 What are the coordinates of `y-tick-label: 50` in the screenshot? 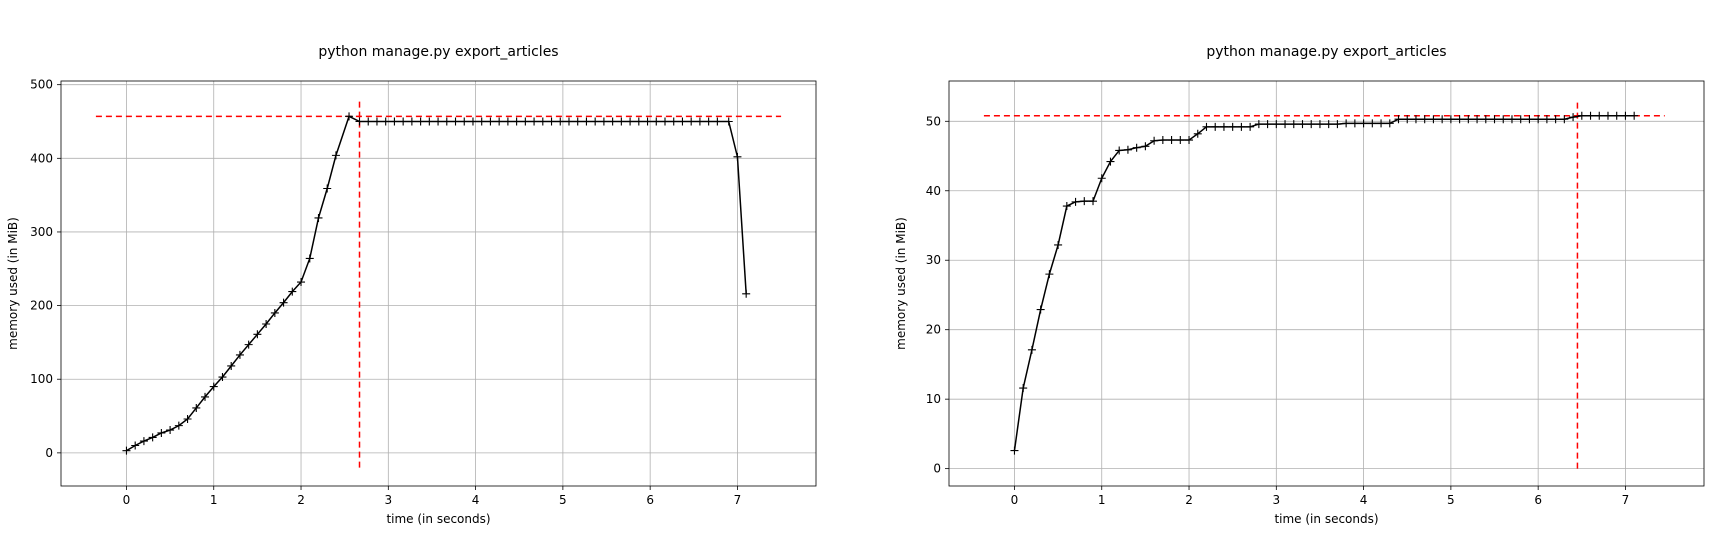 It's located at (933, 121).